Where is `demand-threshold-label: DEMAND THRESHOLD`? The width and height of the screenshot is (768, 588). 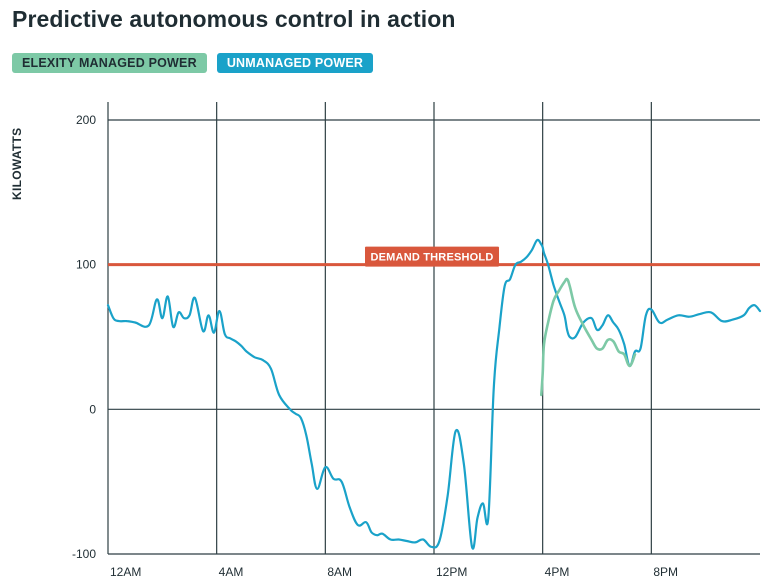
demand-threshold-label: DEMAND THRESHOLD is located at coordinates (432, 258).